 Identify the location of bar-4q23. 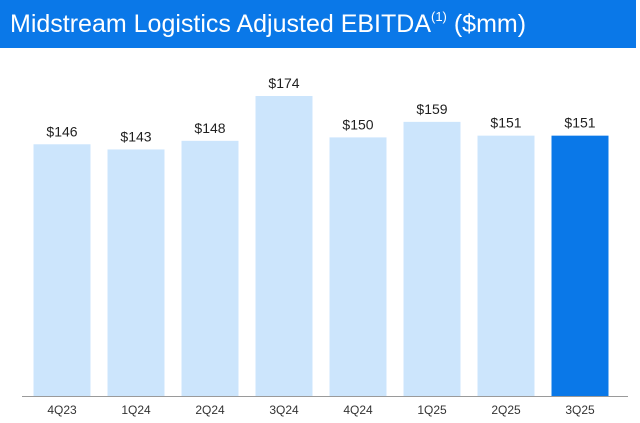
(62, 270).